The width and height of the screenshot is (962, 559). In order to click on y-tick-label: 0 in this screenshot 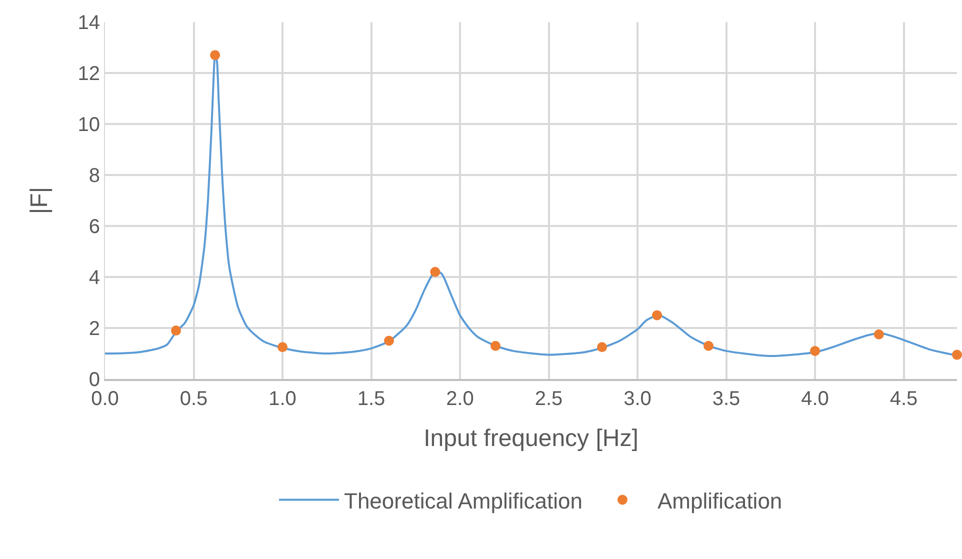, I will do `click(94, 380)`.